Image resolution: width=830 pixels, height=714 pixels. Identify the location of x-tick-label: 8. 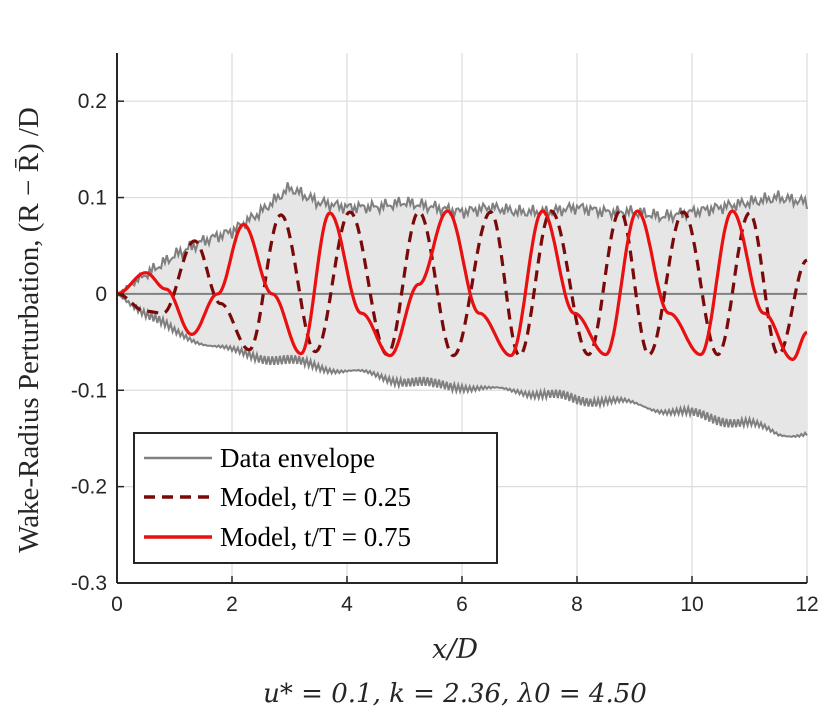
(577, 604).